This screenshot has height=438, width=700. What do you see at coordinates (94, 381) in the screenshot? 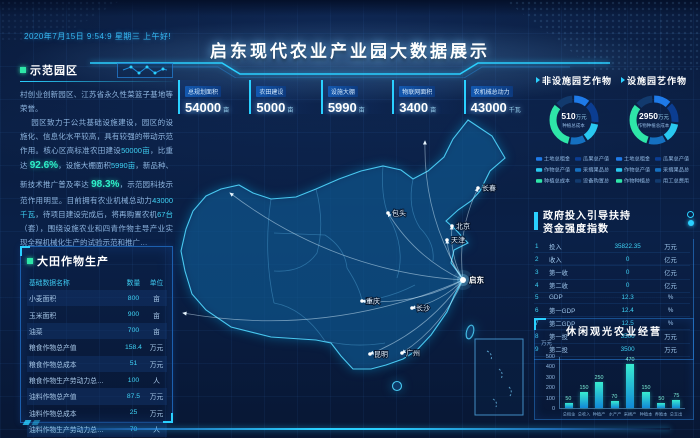
I see `table-row: 粮食作物生产劳动力总… 100 人` at bounding box center [94, 381].